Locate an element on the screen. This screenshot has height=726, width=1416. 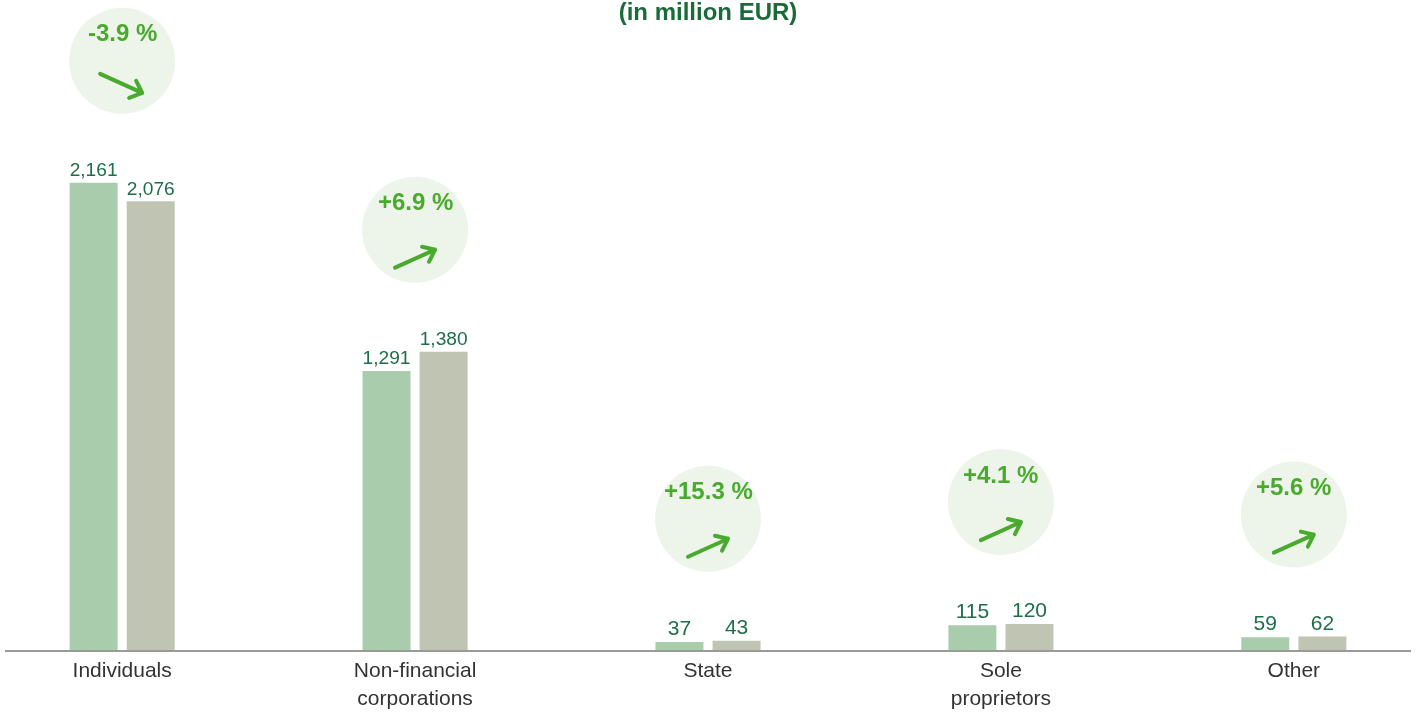
x-tick-label: Individuals is located at coordinates (122, 670).